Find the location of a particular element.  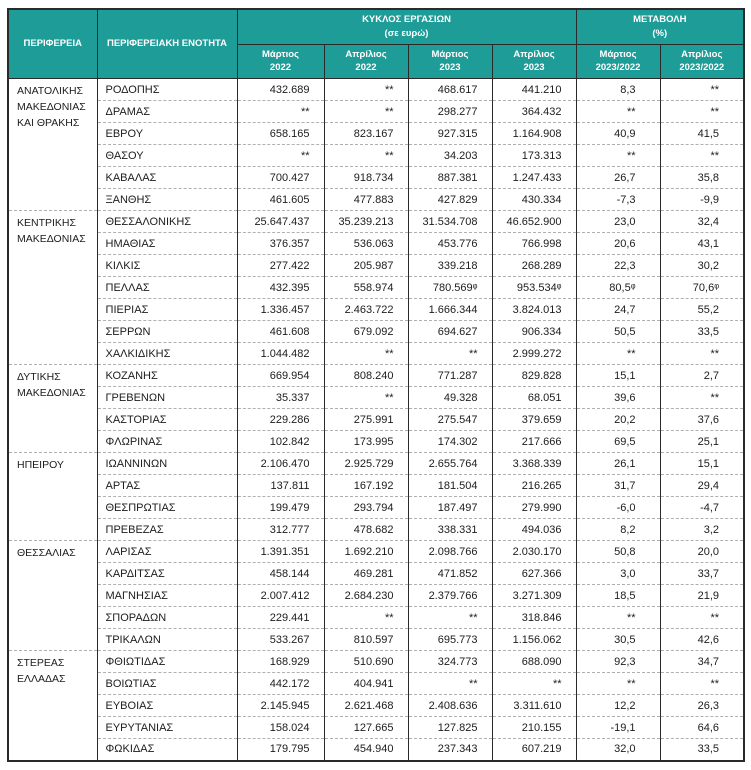

turnover-value-cell: 179.795 is located at coordinates (280, 749).